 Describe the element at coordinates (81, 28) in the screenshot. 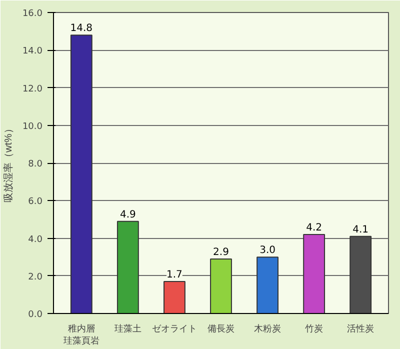

I see `data-label: 14.8` at that location.